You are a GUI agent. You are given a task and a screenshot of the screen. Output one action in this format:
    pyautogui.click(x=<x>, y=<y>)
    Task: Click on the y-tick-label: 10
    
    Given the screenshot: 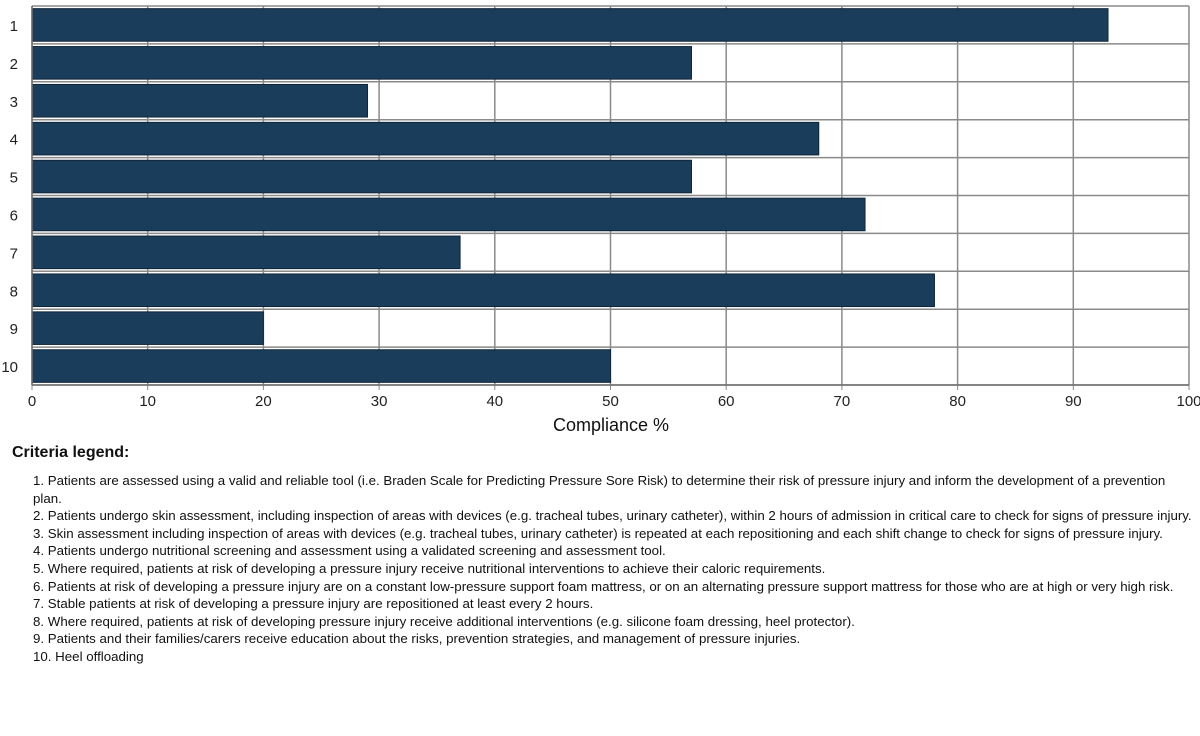 What is the action you would take?
    pyautogui.click(x=9, y=367)
    